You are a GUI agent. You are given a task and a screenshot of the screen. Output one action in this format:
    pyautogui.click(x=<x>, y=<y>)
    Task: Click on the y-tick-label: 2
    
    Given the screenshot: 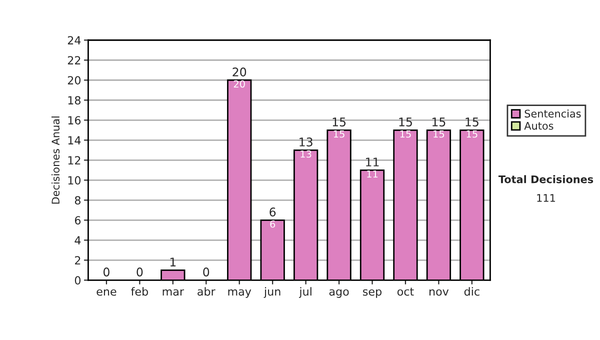 What is the action you would take?
    pyautogui.click(x=77, y=260)
    